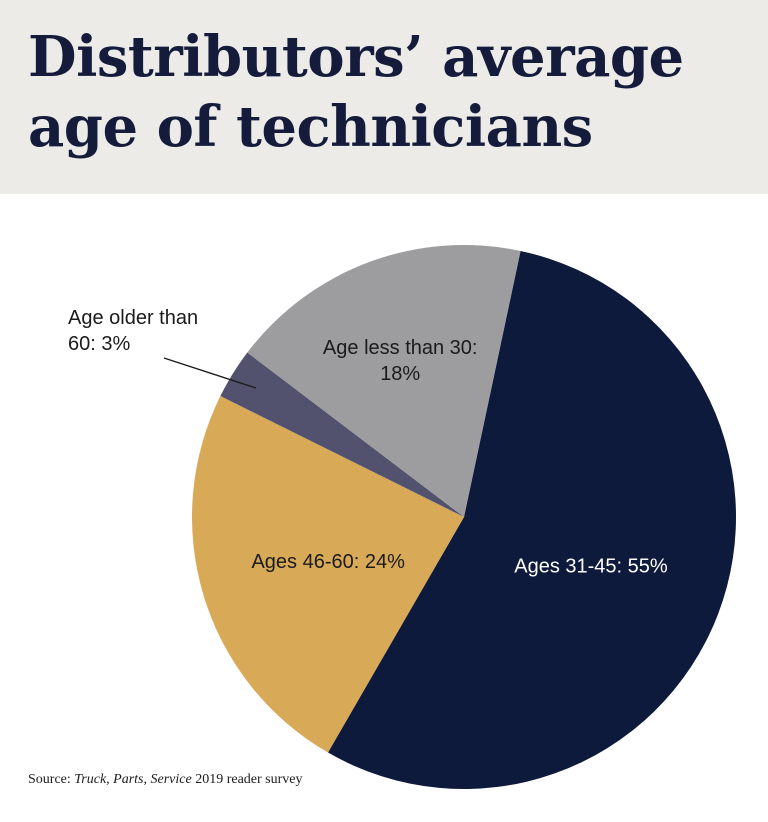 The height and width of the screenshot is (822, 768). I want to click on source-publication: Truck, Parts, Service, so click(133, 779).